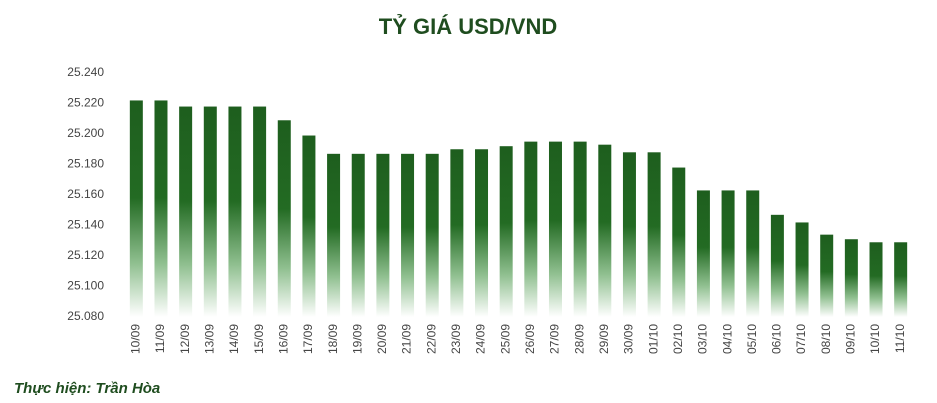 The width and height of the screenshot is (937, 403). Describe the element at coordinates (505, 339) in the screenshot. I see `x-tick-label: 25/09` at that location.